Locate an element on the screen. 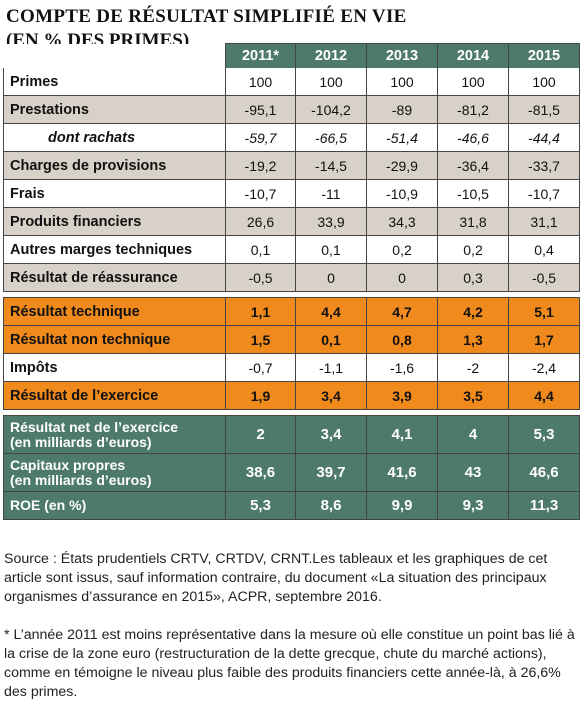 The width and height of the screenshot is (583, 710). row-value: 8,6 is located at coordinates (331, 505).